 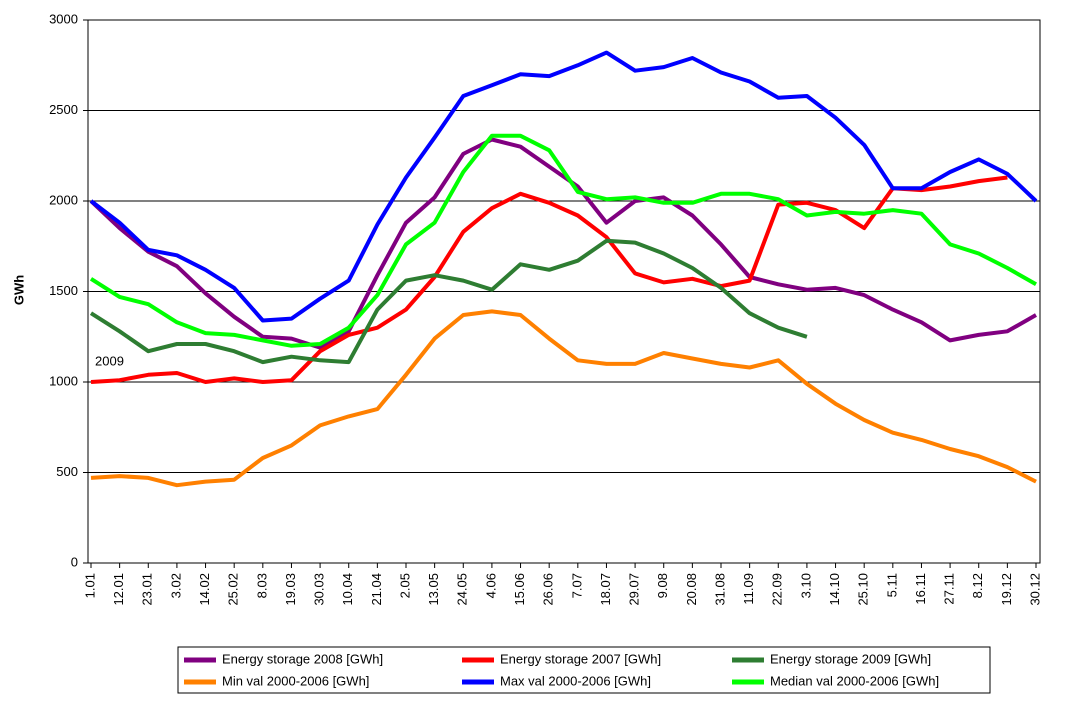 What do you see at coordinates (662, 585) in the screenshot?
I see `x-tick-label: 9.08` at bounding box center [662, 585].